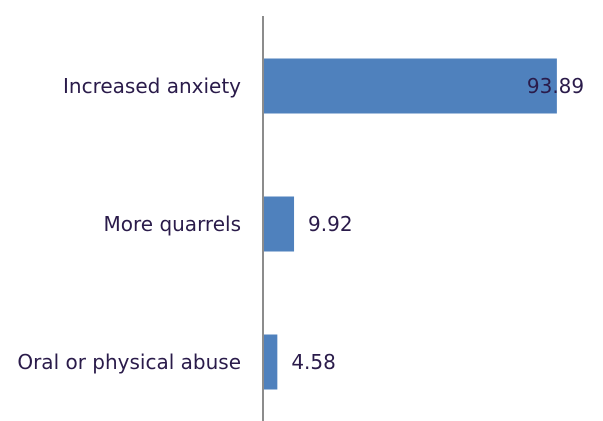  What do you see at coordinates (410, 86) in the screenshot?
I see `bar-increased-anxiety` at bounding box center [410, 86].